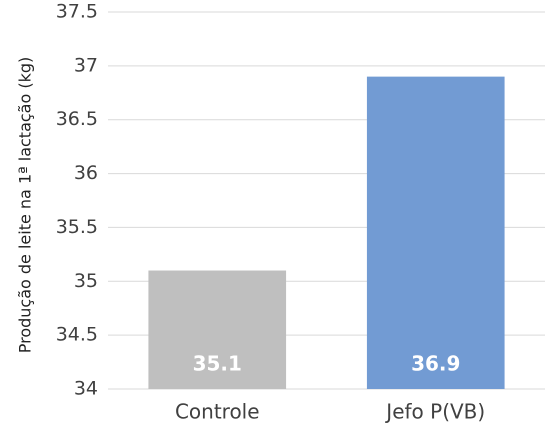  I want to click on value-label: 35.1, so click(217, 364).